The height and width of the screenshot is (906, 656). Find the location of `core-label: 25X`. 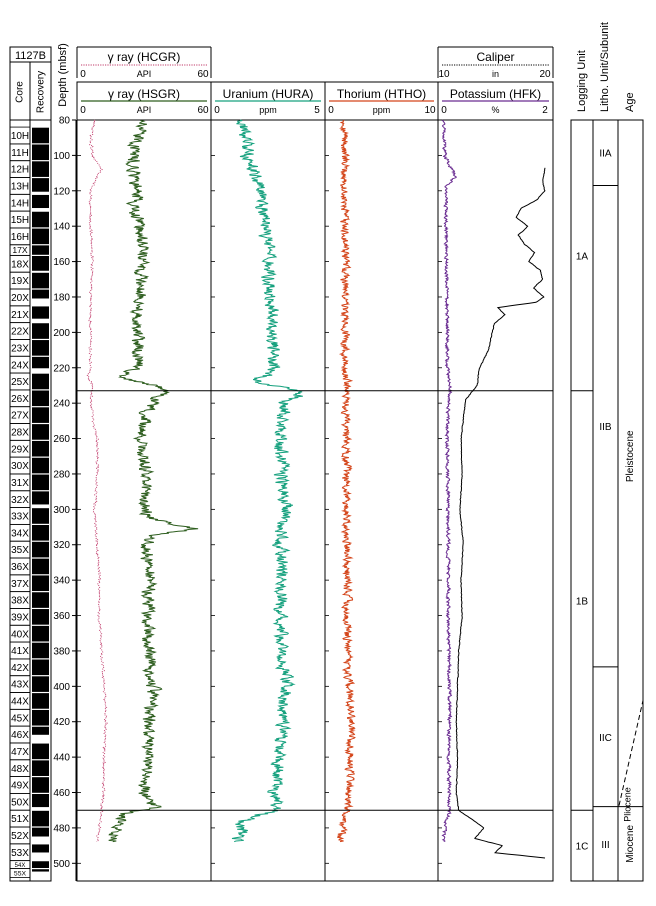

core-label: 25X is located at coordinates (20, 382).